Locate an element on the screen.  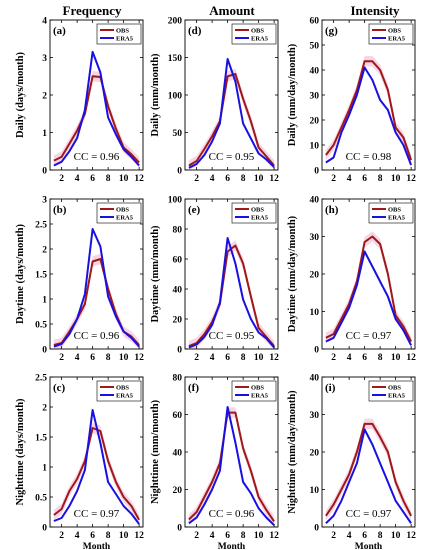
y-tick-label: 3 is located at coordinates (44, 200).